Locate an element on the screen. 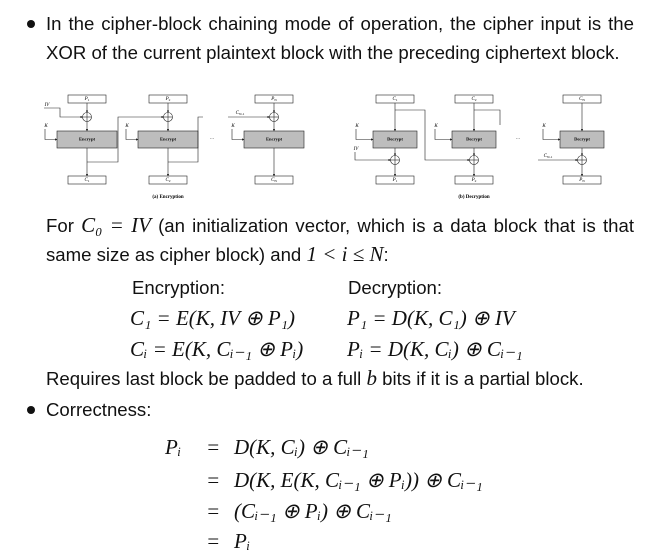  equation: C₁ = E(K, IV ⊕ P₁) is located at coordinates (212, 318).